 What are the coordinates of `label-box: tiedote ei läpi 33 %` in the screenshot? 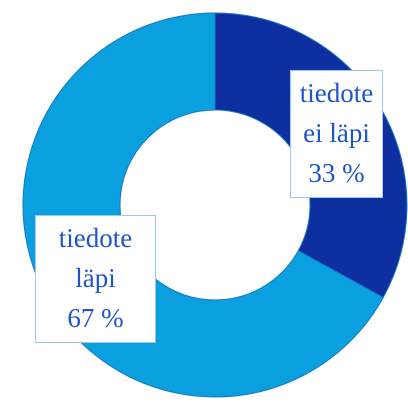 It's located at (336, 134).